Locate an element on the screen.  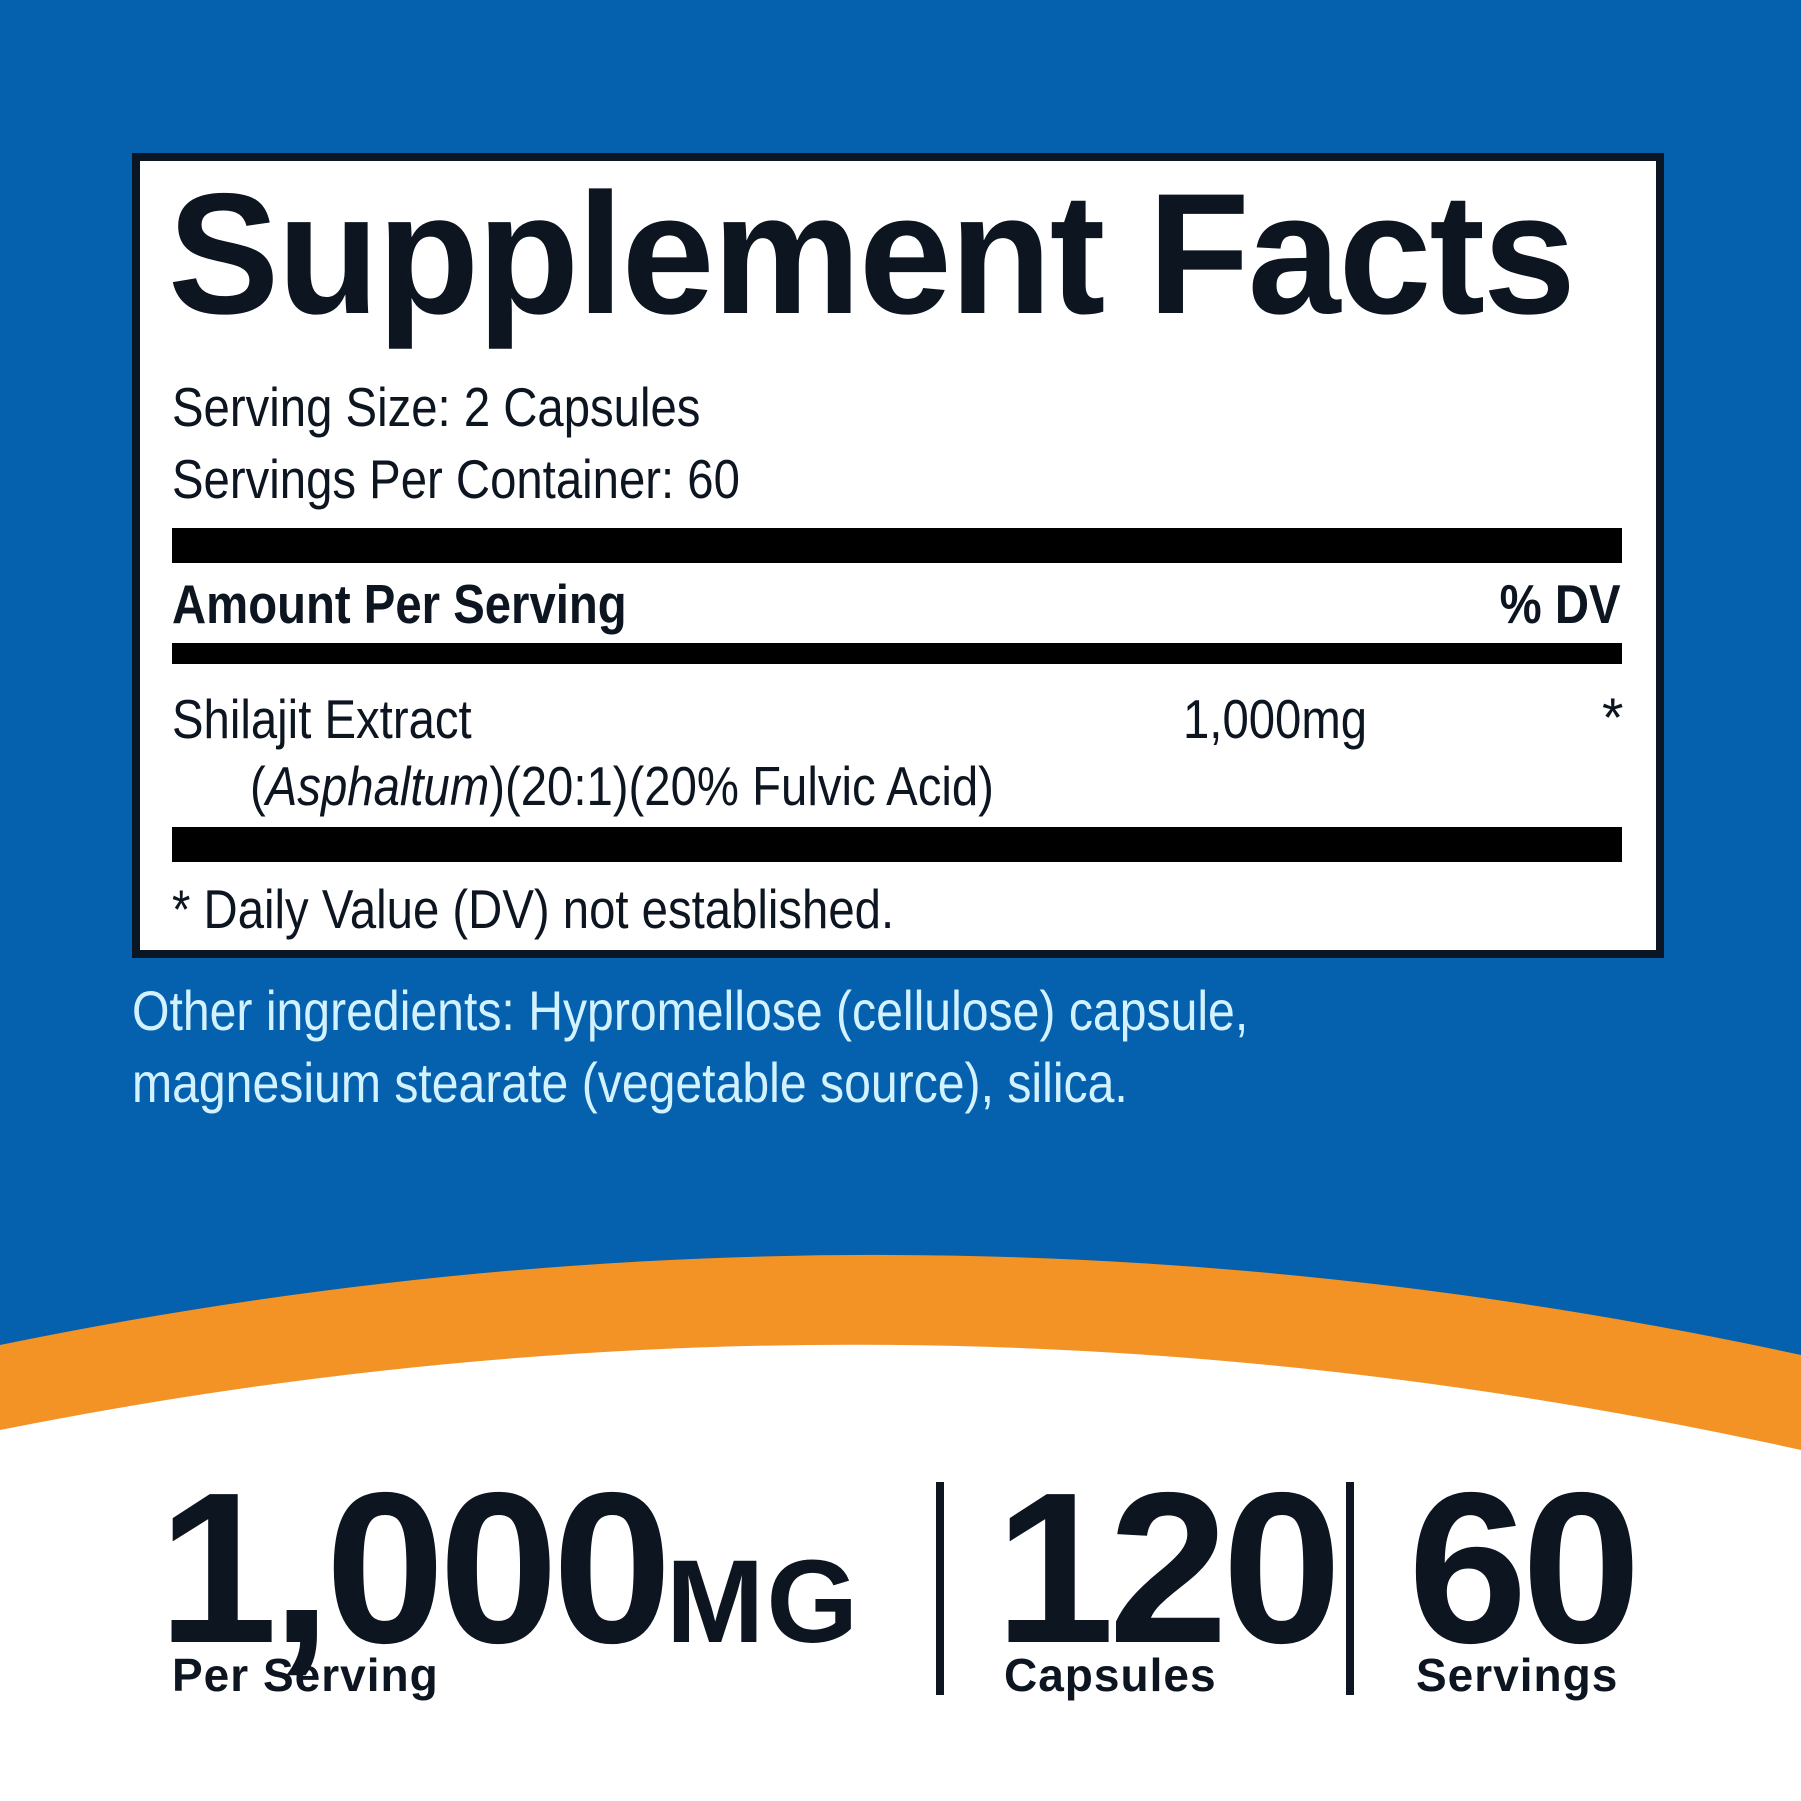
servings-per-container: Servings Per Container: 60 is located at coordinates (502, 479).